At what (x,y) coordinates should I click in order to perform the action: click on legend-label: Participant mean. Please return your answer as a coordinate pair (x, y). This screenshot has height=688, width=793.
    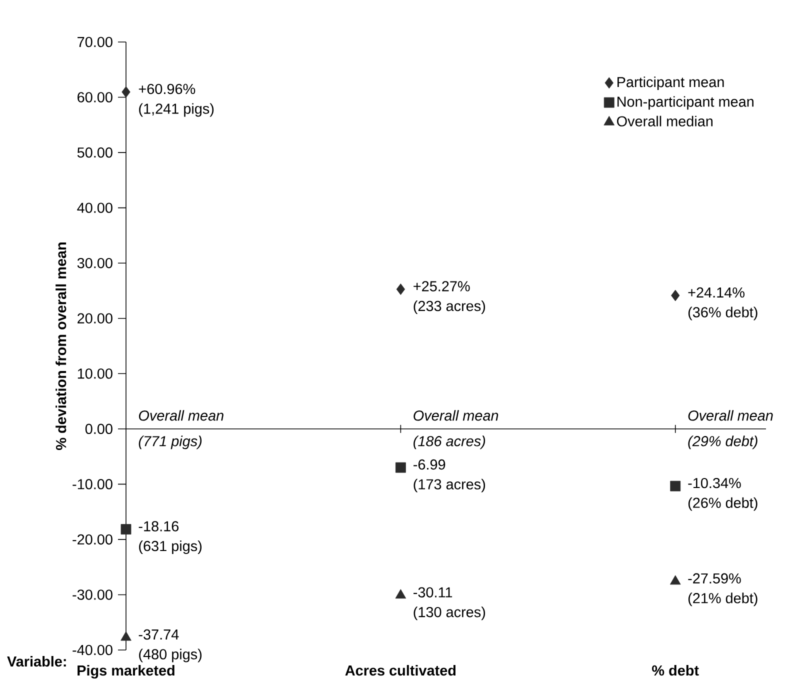
    Looking at the image, I should click on (671, 83).